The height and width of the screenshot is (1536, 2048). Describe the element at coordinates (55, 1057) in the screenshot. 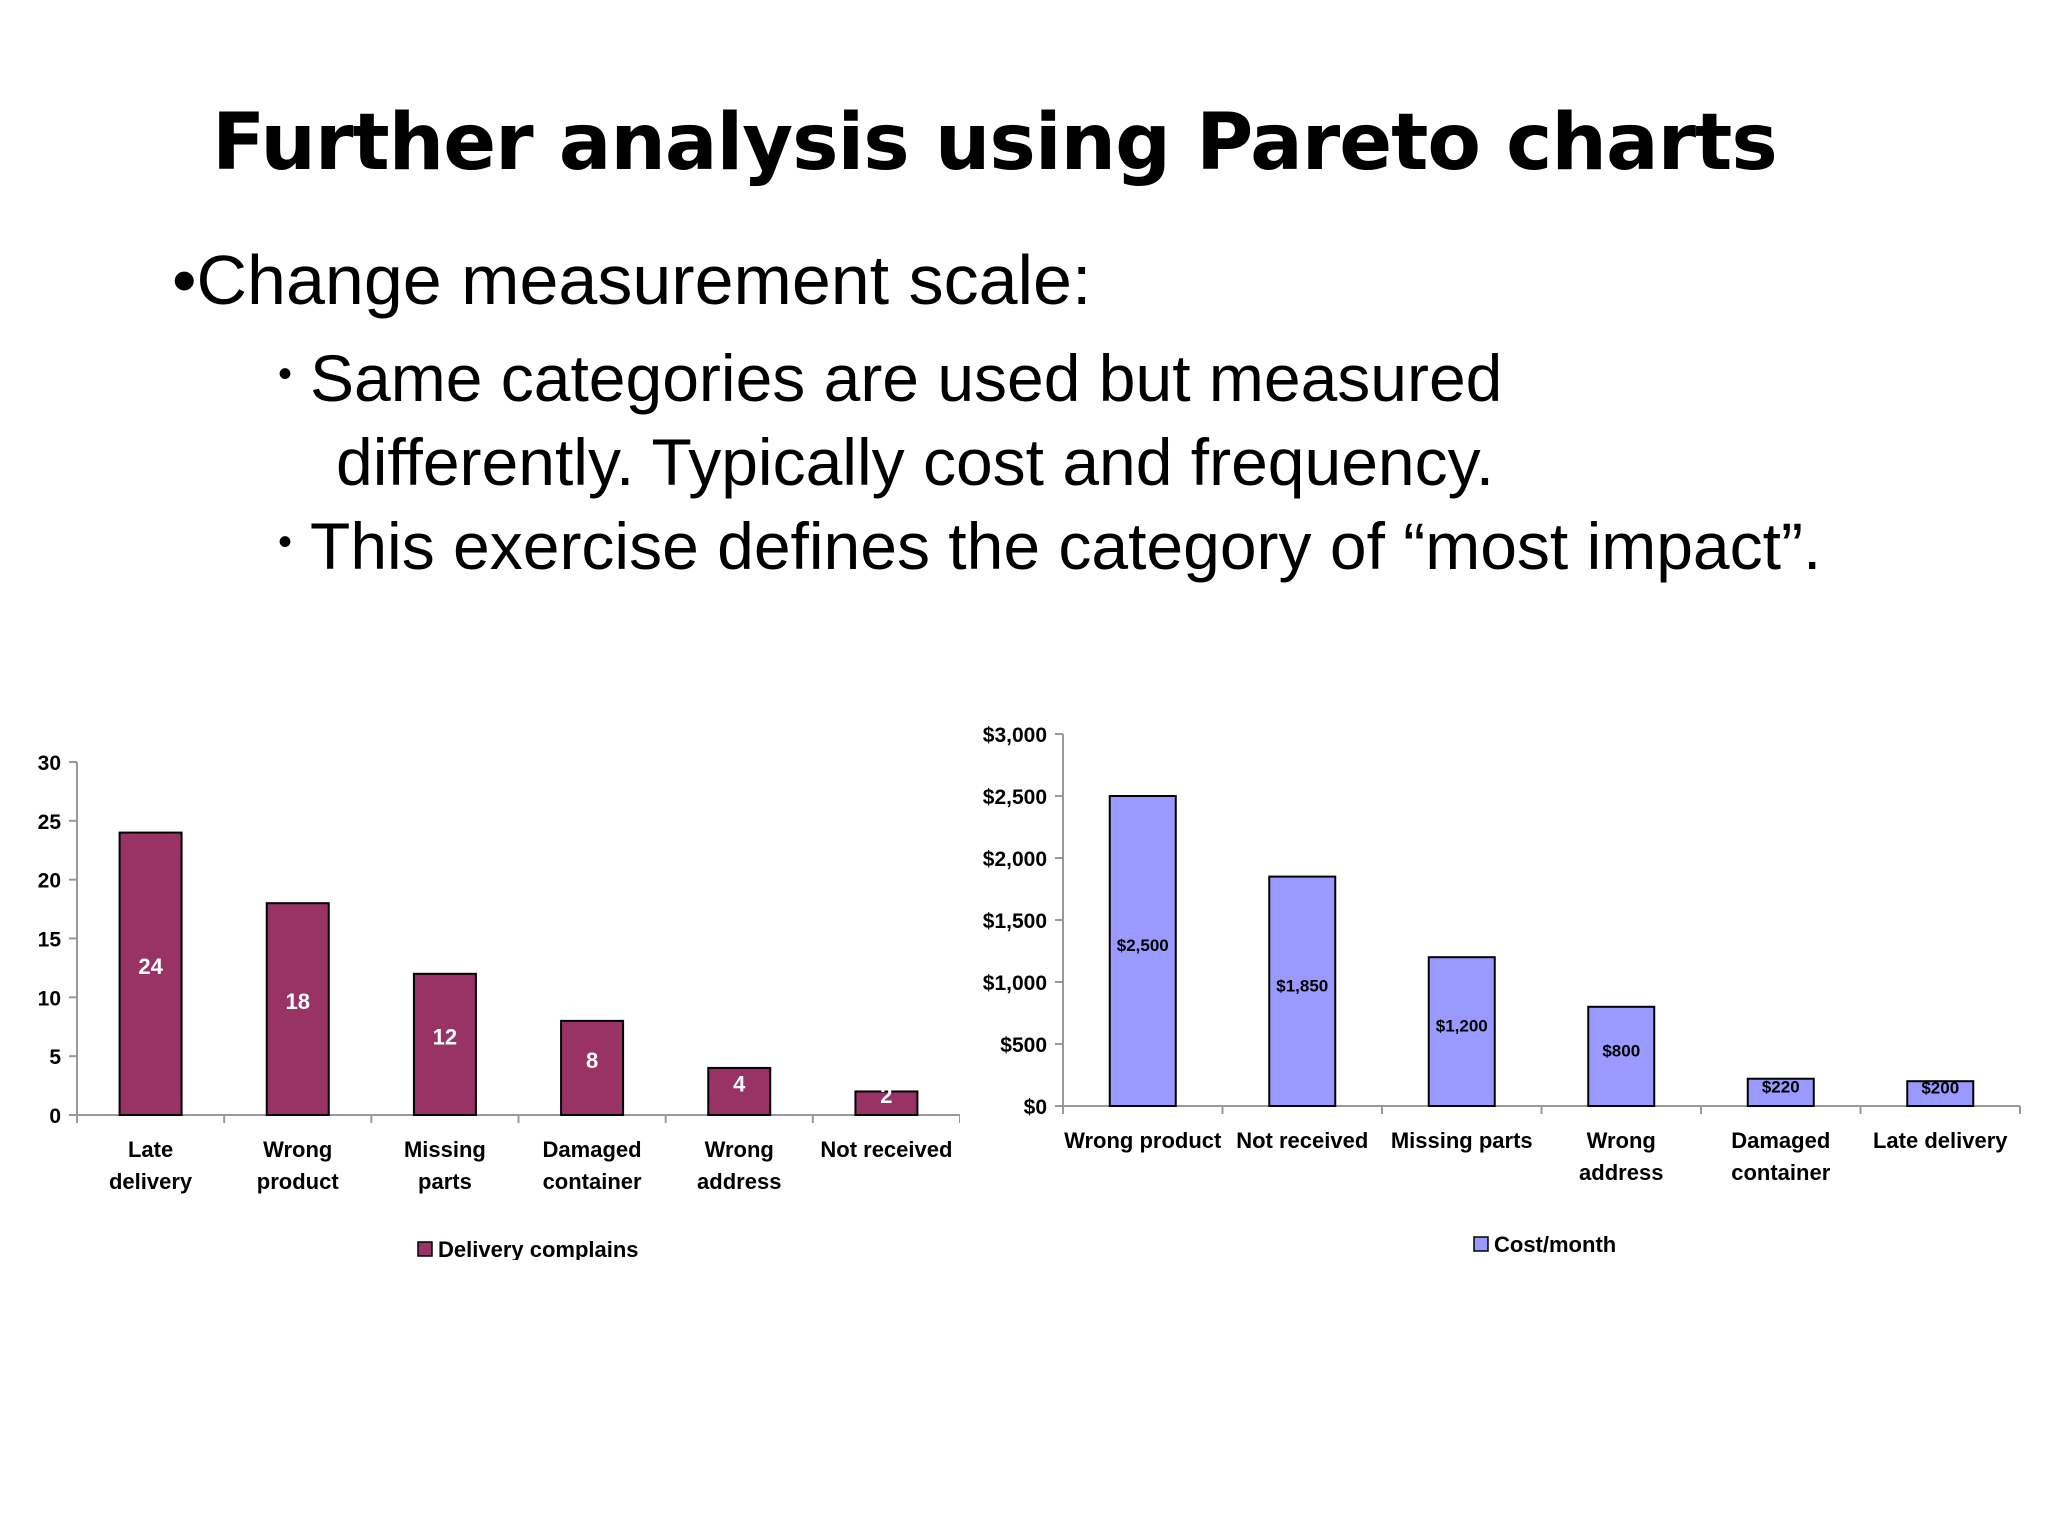

I see `y-tick-label: 5` at that location.